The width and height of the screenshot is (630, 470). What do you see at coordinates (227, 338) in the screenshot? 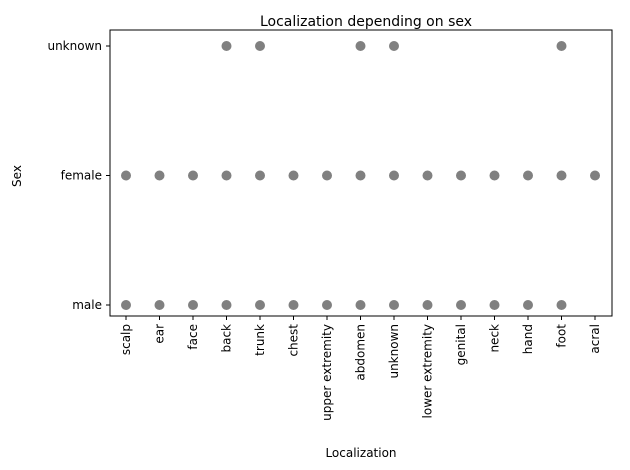
I see `x-tick-label-back-3: back` at bounding box center [227, 338].